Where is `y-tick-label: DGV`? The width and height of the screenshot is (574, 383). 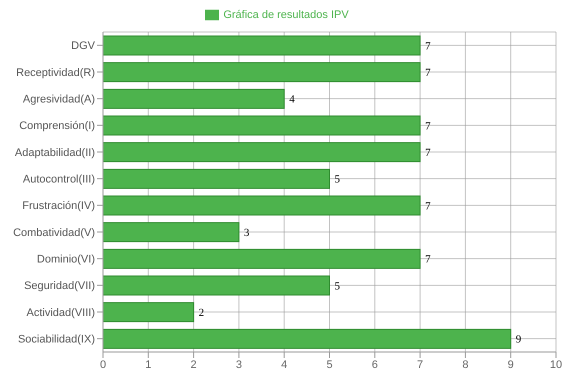 y-tick-label: DGV is located at coordinates (83, 46).